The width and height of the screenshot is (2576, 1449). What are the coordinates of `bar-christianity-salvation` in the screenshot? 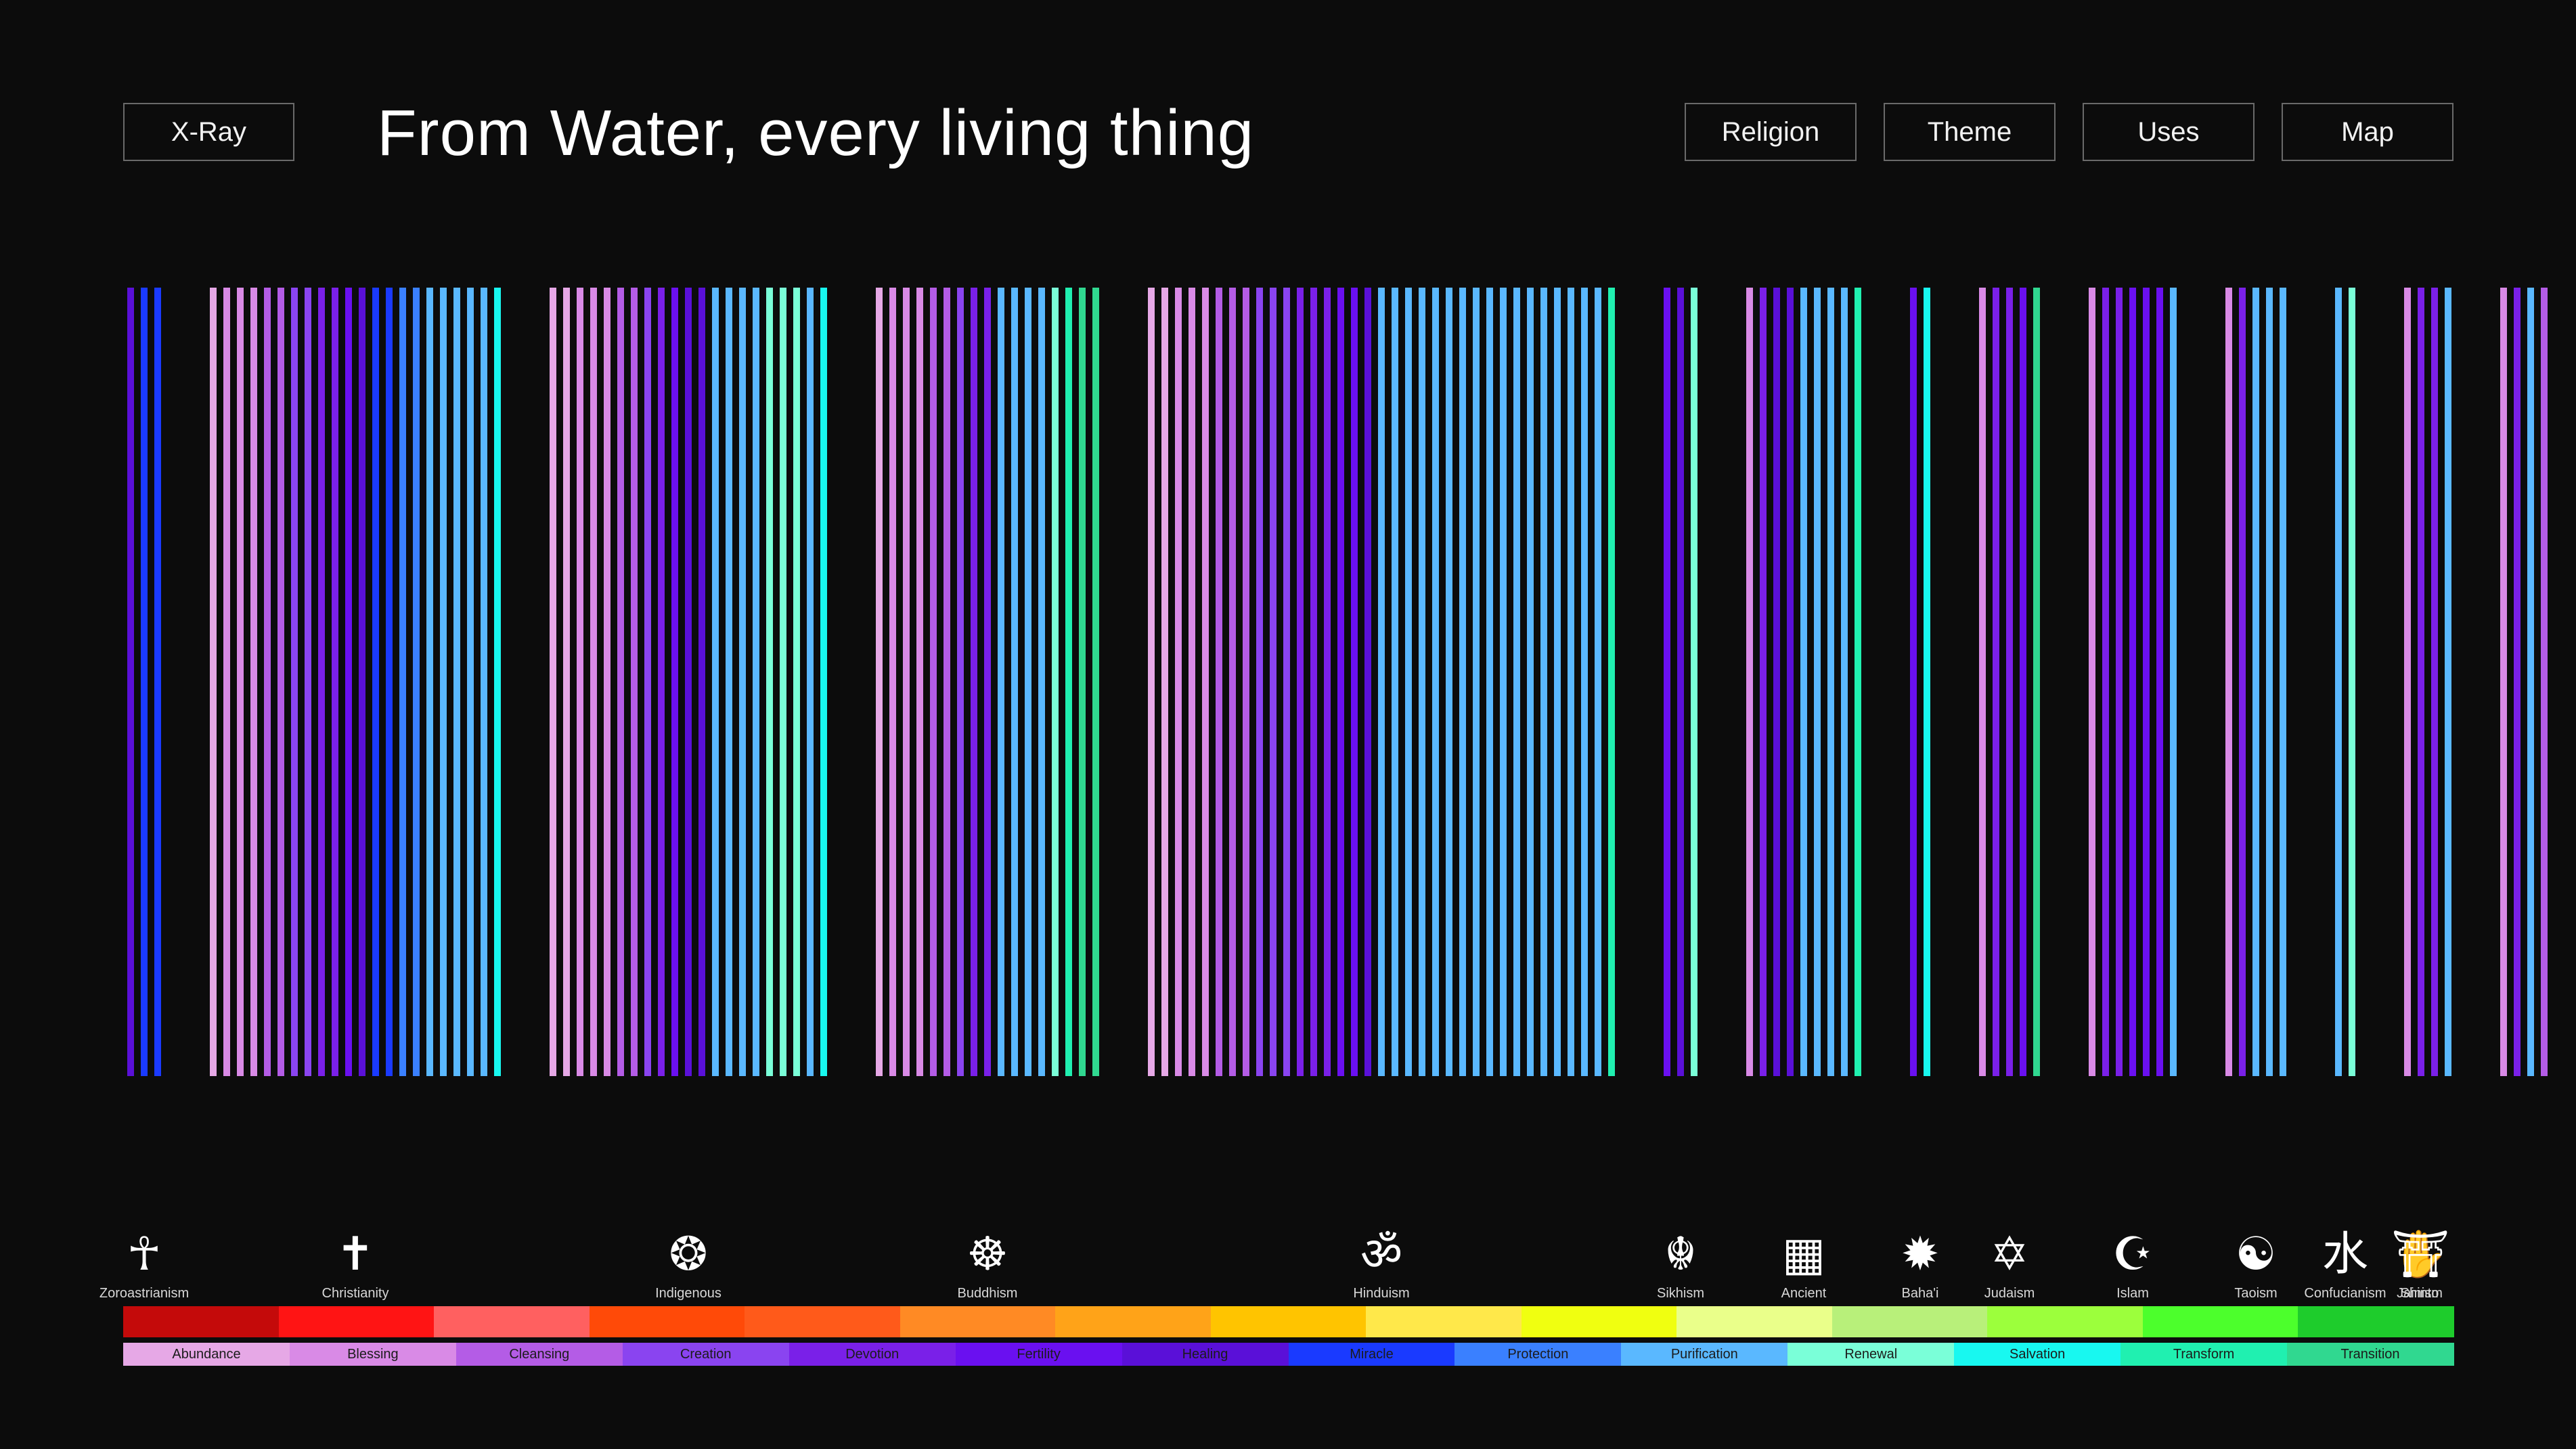 It's located at (497, 682).